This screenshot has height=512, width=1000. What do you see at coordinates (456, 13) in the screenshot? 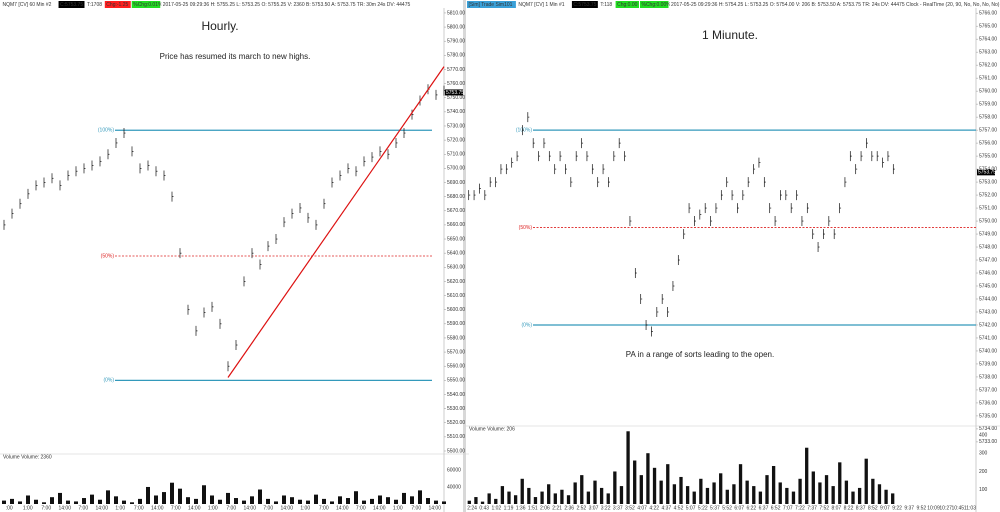
I see `y-tick-label: 5810.00` at bounding box center [456, 13].